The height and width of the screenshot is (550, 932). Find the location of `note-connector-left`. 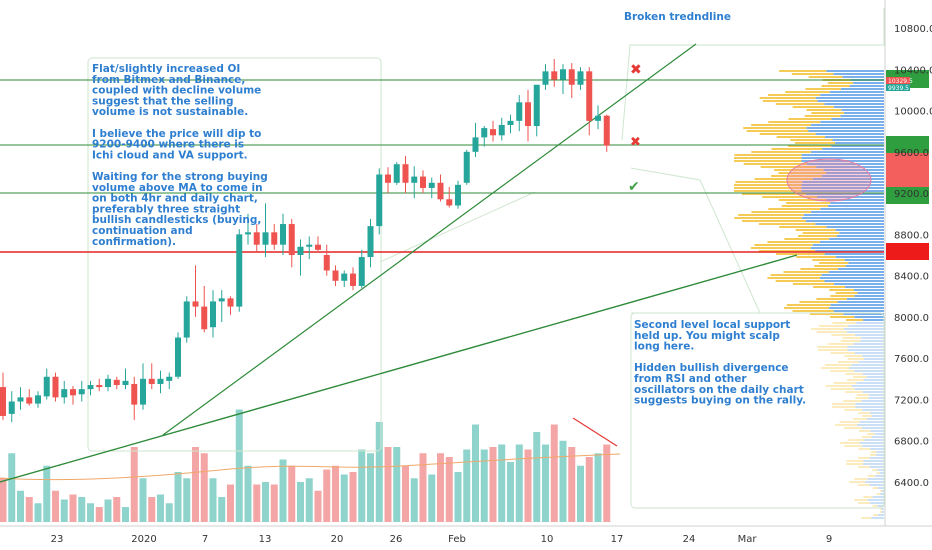

note-connector-left is located at coordinates (457, 227).